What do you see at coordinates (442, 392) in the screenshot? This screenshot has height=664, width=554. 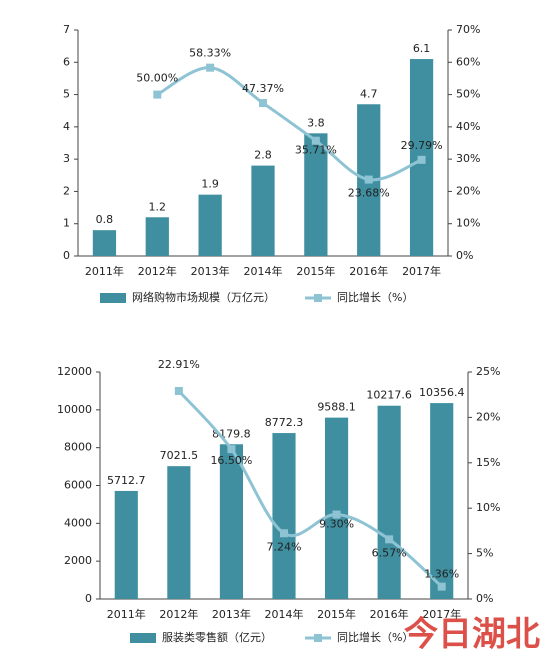 I see `bar-value-label: 10356.4` at bounding box center [442, 392].